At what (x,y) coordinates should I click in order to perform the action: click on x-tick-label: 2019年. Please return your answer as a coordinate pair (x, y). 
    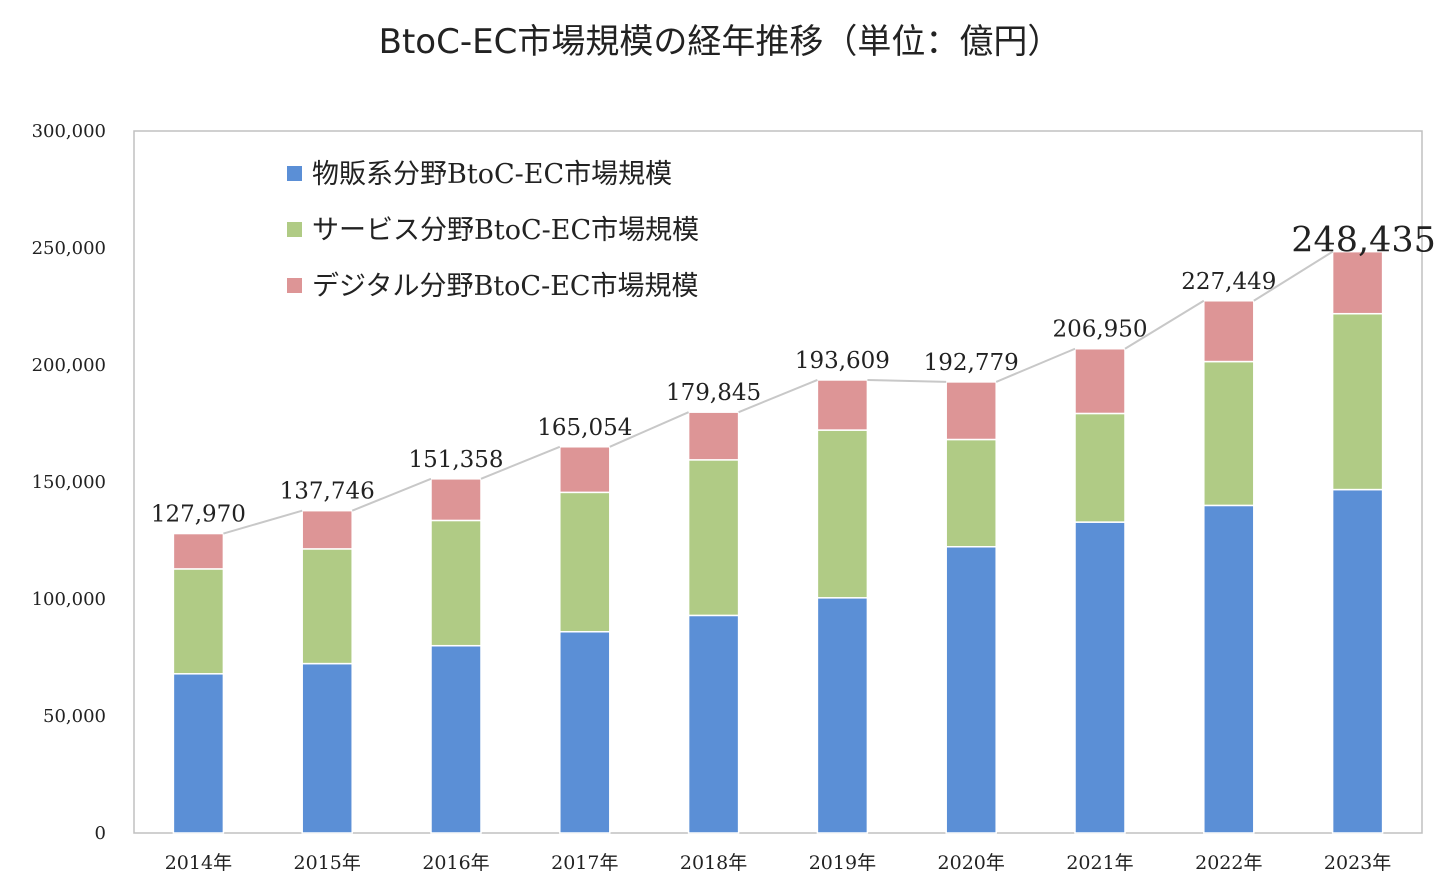
    Looking at the image, I should click on (842, 863).